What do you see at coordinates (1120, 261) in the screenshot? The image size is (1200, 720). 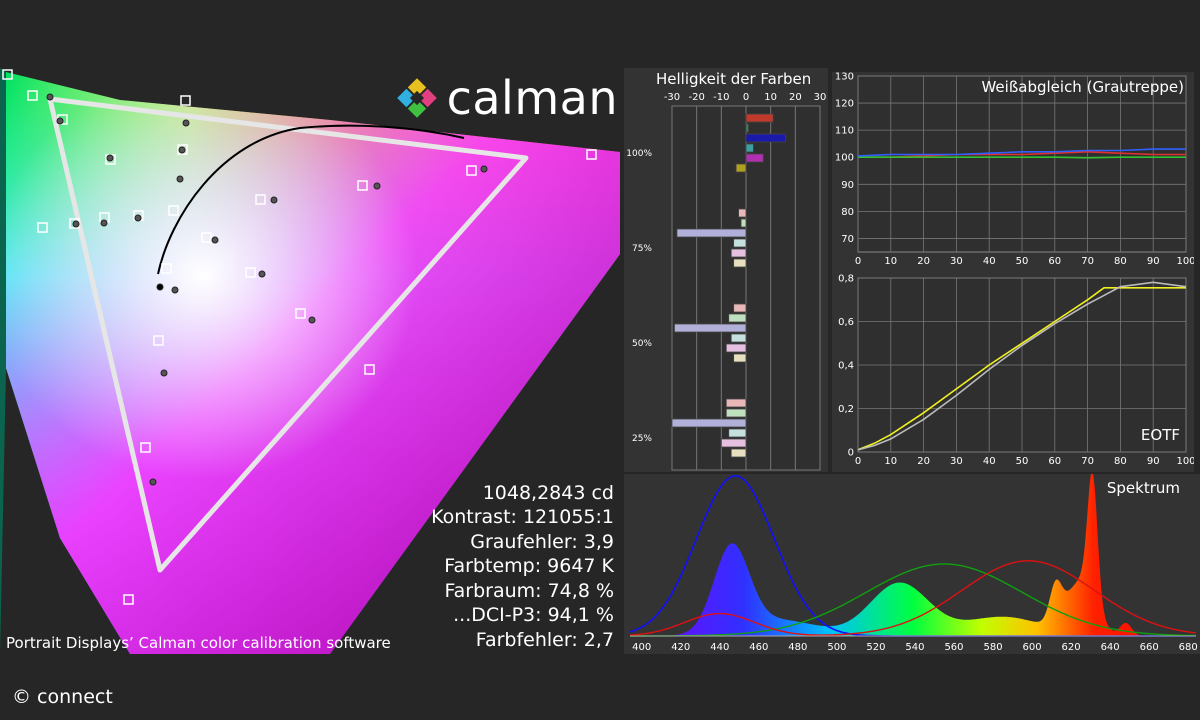 I see `white-svg-xtick: 80` at bounding box center [1120, 261].